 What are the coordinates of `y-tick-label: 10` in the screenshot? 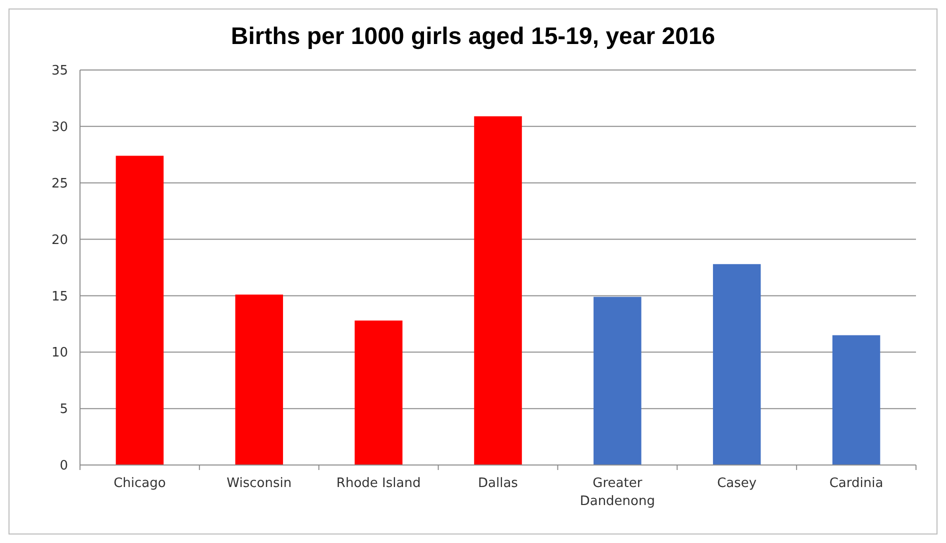 It's located at (59, 353).